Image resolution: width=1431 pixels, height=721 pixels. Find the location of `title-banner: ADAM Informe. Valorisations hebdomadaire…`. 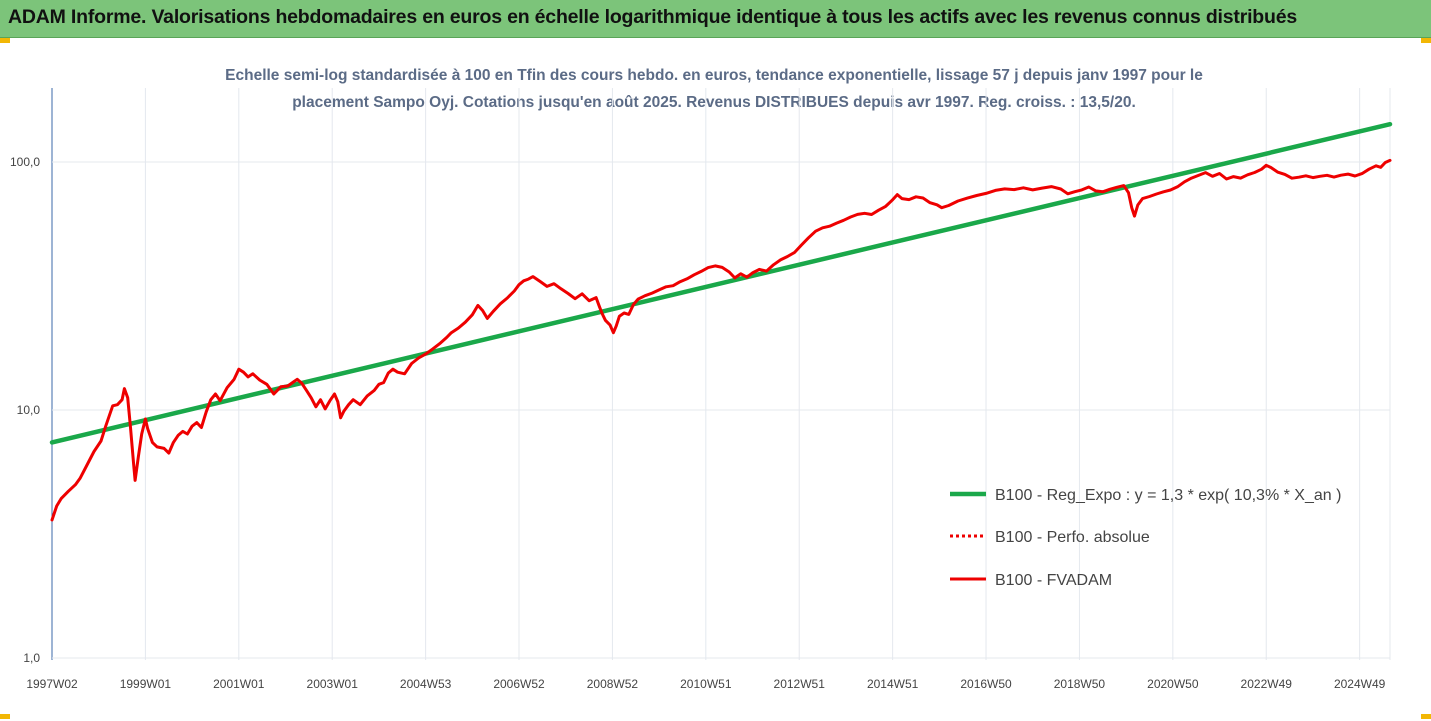

title-banner: ADAM Informe. Valorisations hebdomadaire… is located at coordinates (715, 19).